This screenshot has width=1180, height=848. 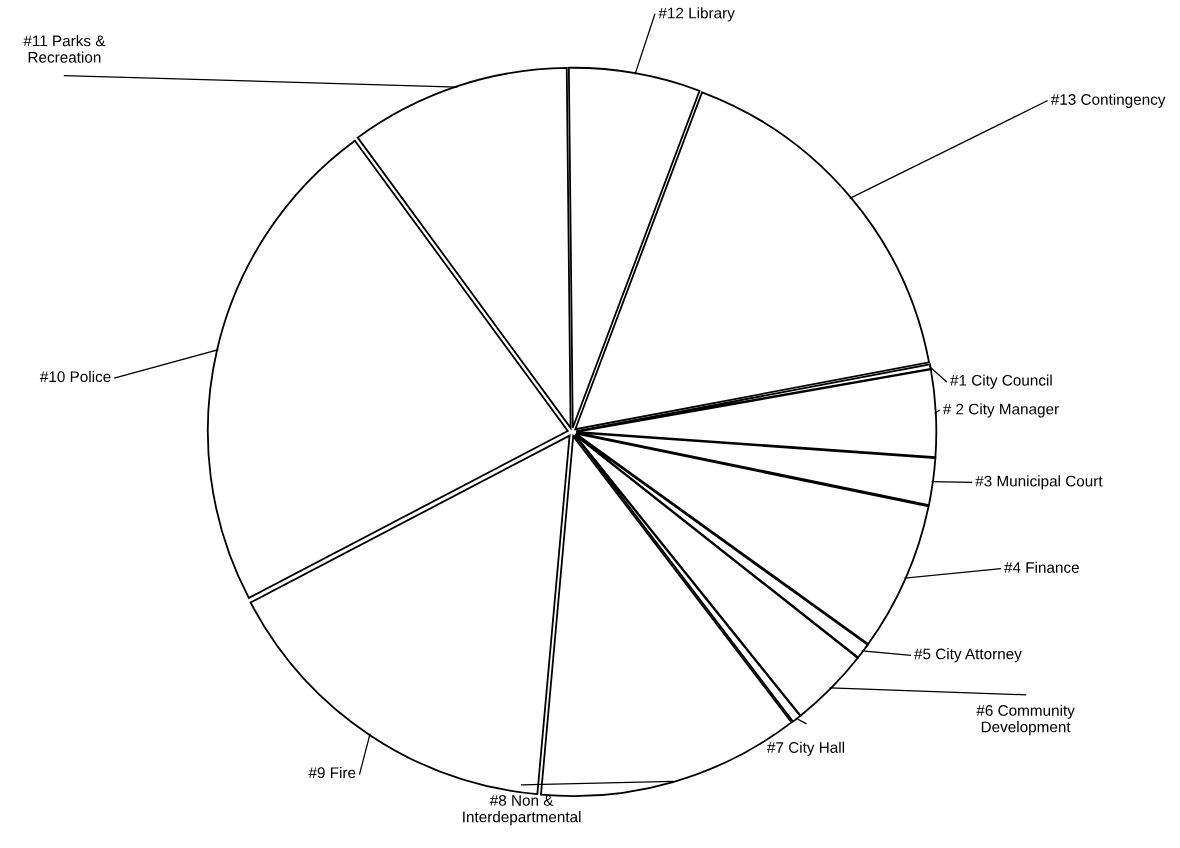 What do you see at coordinates (522, 810) in the screenshot?
I see `slice-label: #8 Non & Interdepartmental` at bounding box center [522, 810].